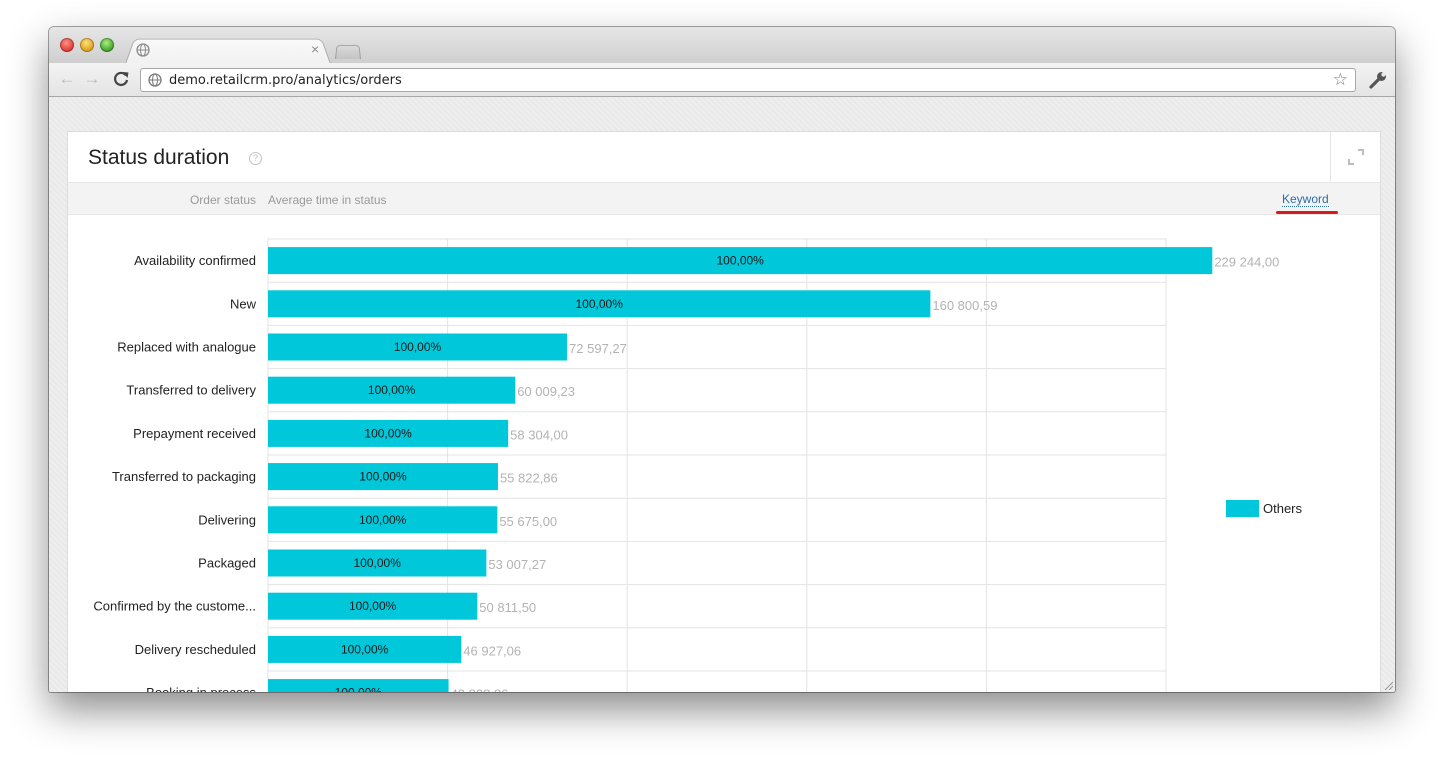 This screenshot has width=1444, height=763. Describe the element at coordinates (748, 80) in the screenshot. I see `address-bar: demo.retailcrm.pro/analytics/orders ☆` at that location.